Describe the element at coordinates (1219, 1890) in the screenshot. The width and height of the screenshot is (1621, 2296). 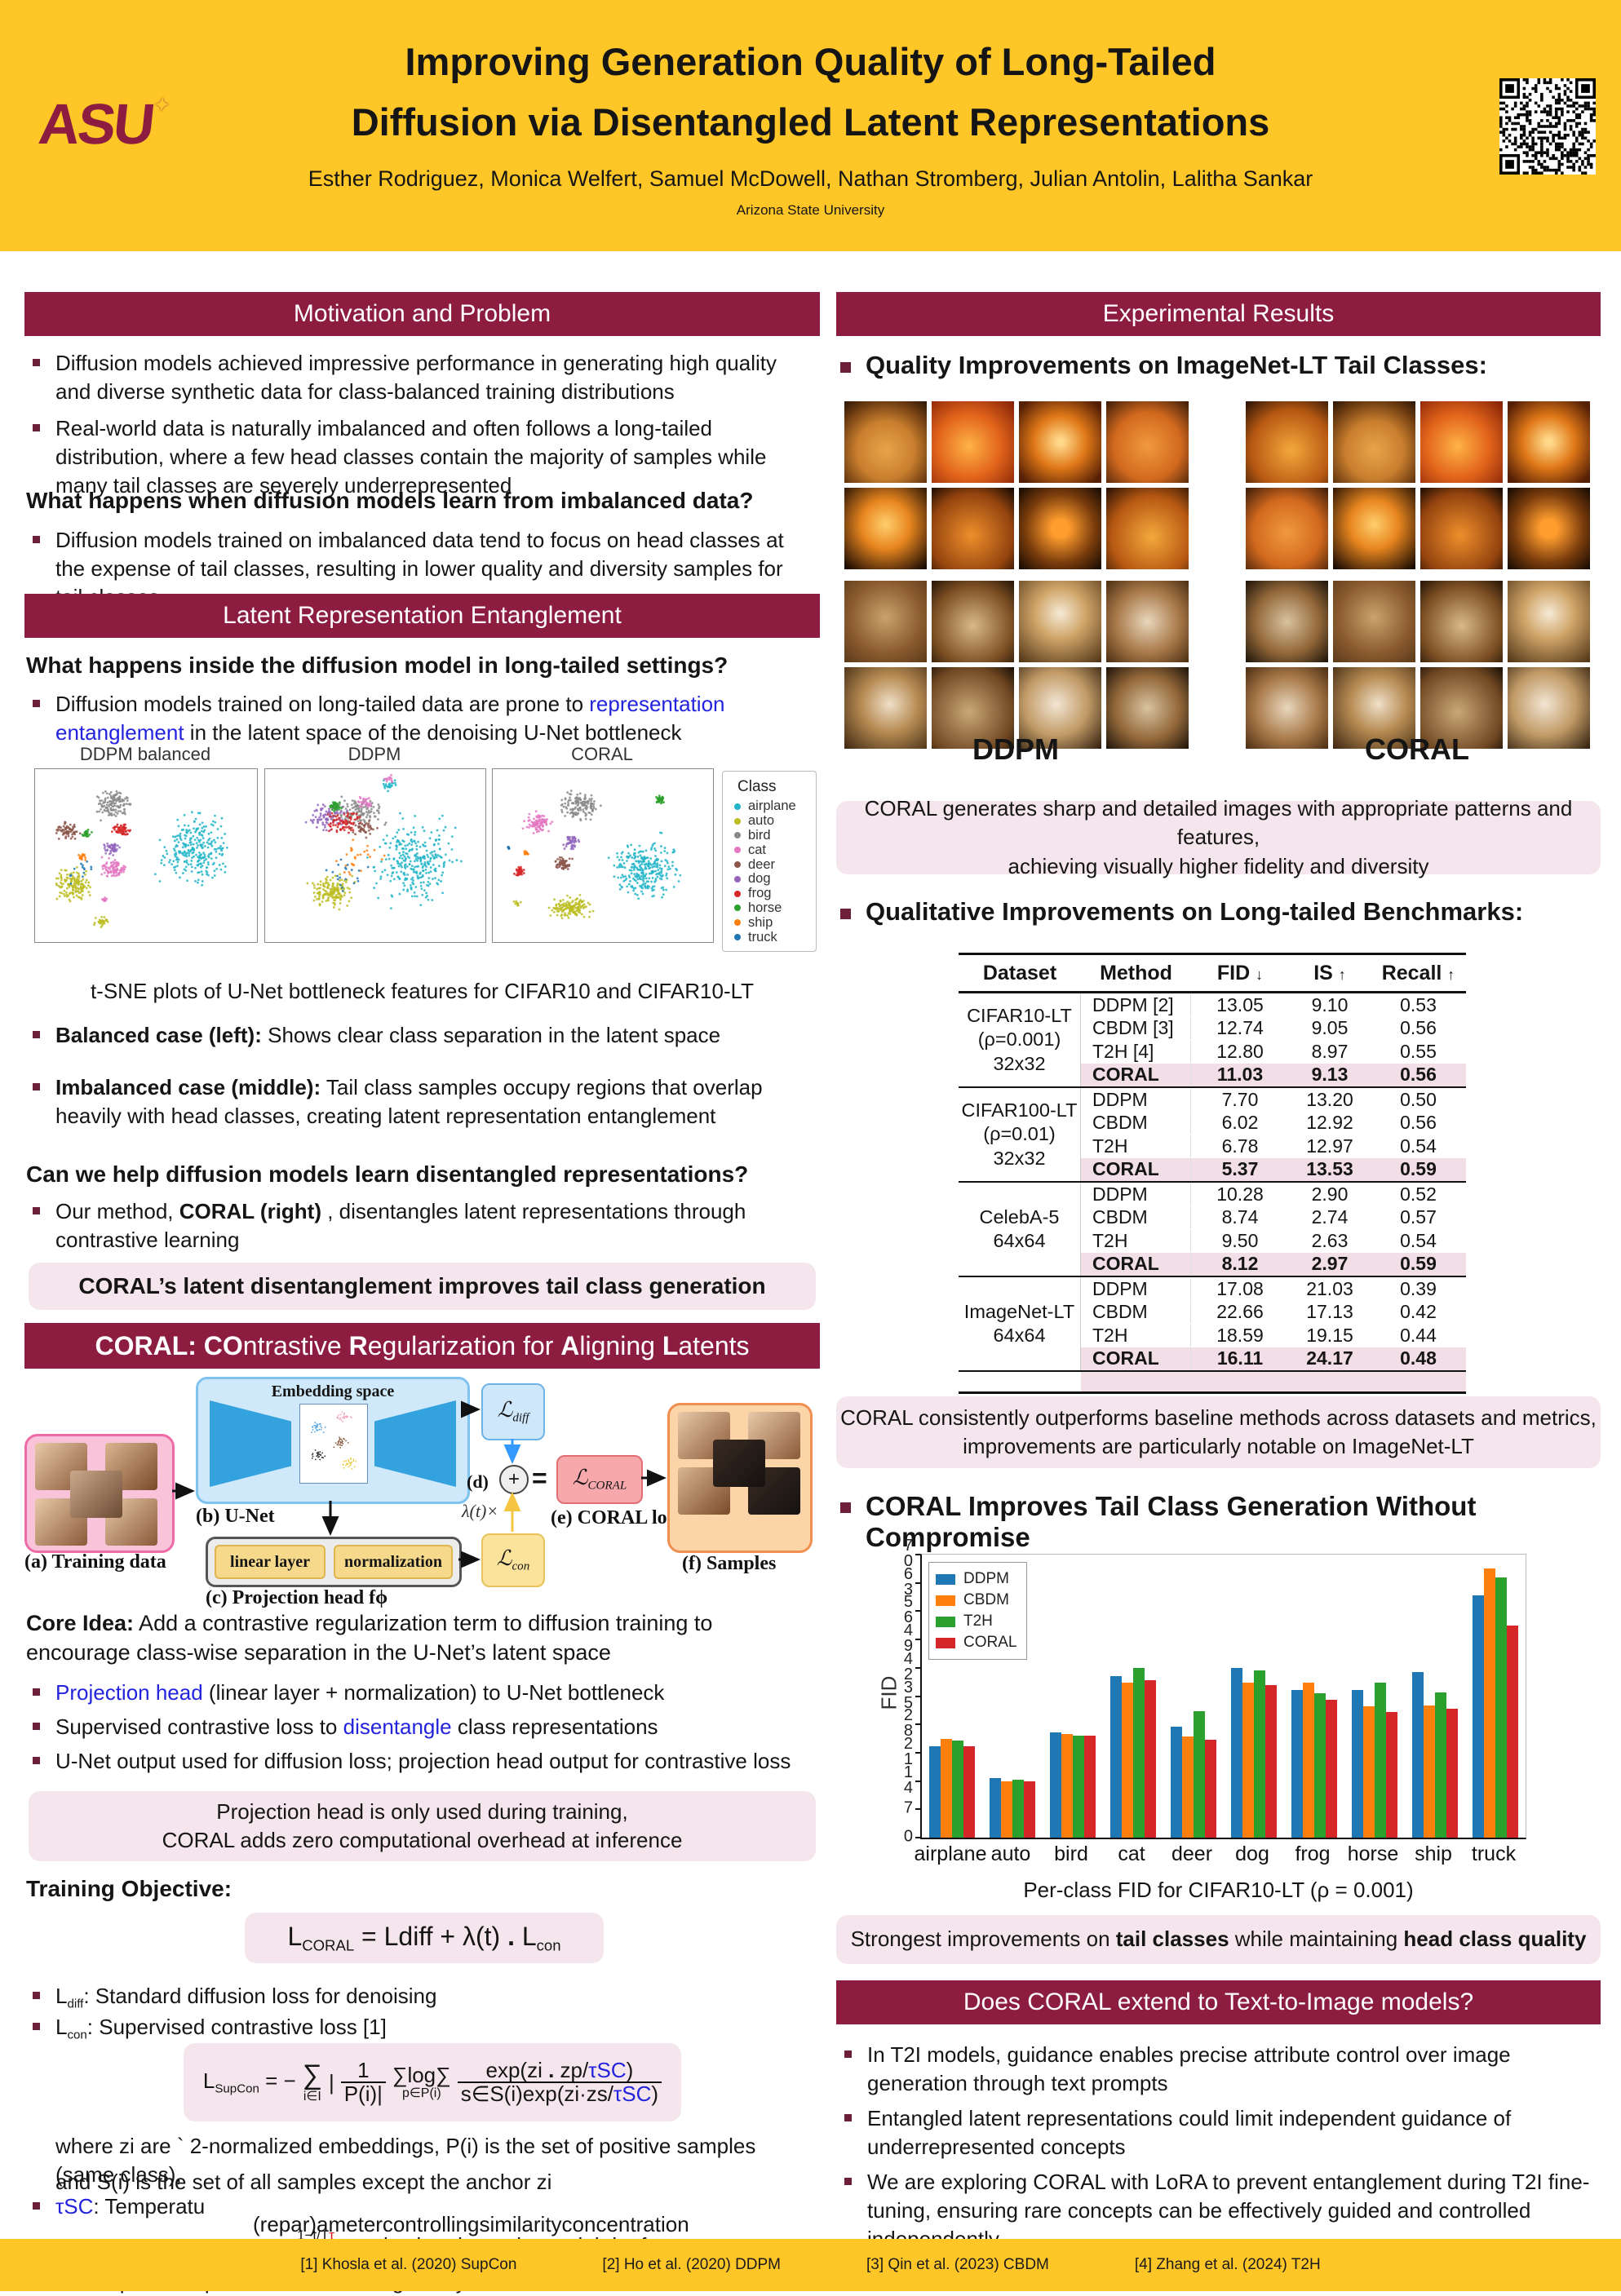
I see `chart-caption: Per-class FID for CIFAR10-LT (ρ = 0.001)` at that location.